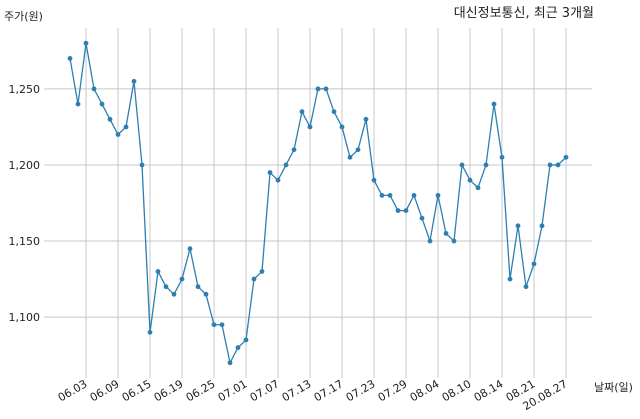 The width and height of the screenshot is (640, 419). Describe the element at coordinates (25, 89) in the screenshot. I see `y-tick-label: 1,250` at that location.